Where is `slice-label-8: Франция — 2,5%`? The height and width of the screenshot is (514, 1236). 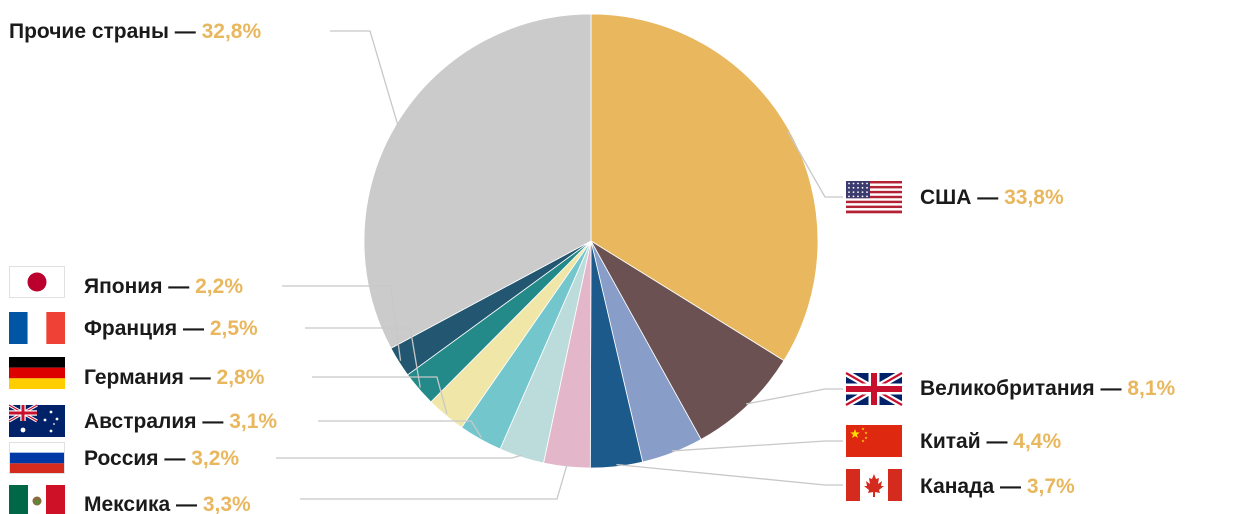 slice-label-8: Франция — 2,5% is located at coordinates (171, 328).